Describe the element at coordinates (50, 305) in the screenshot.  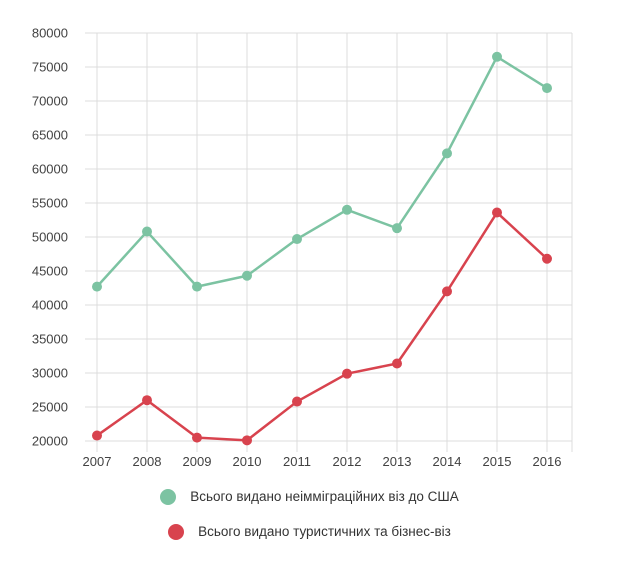
I see `y-axis-tick-label: 40000` at that location.